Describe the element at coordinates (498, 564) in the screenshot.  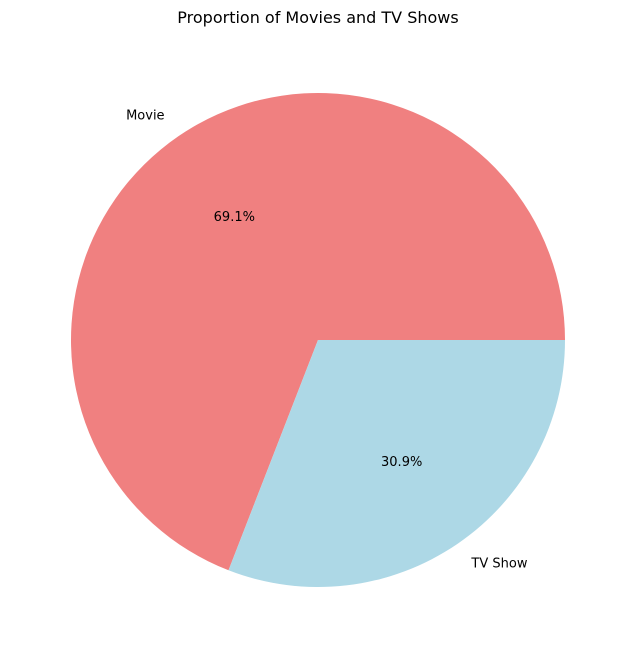
I see `slice-label-tv-show: TV Show` at that location.